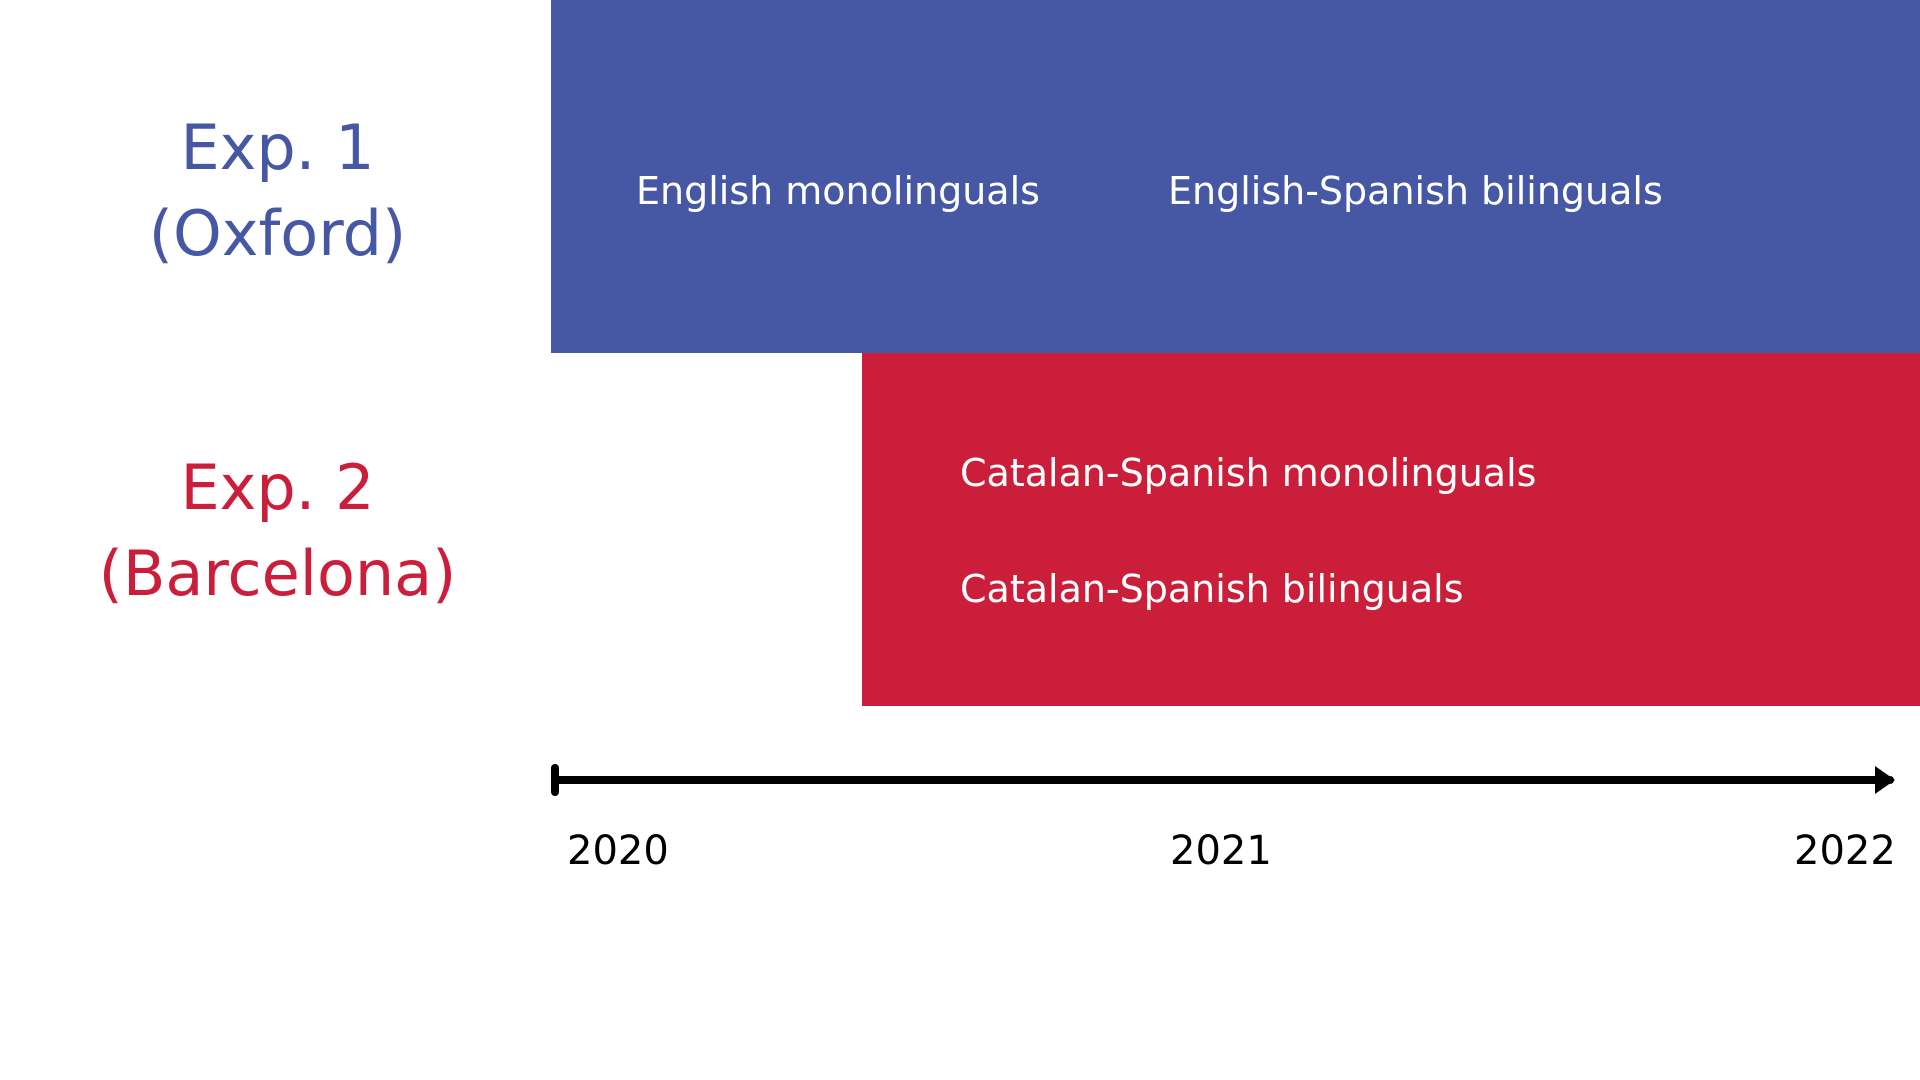  Describe the element at coordinates (277, 147) in the screenshot. I see `exp1-title: Exp. 1` at that location.